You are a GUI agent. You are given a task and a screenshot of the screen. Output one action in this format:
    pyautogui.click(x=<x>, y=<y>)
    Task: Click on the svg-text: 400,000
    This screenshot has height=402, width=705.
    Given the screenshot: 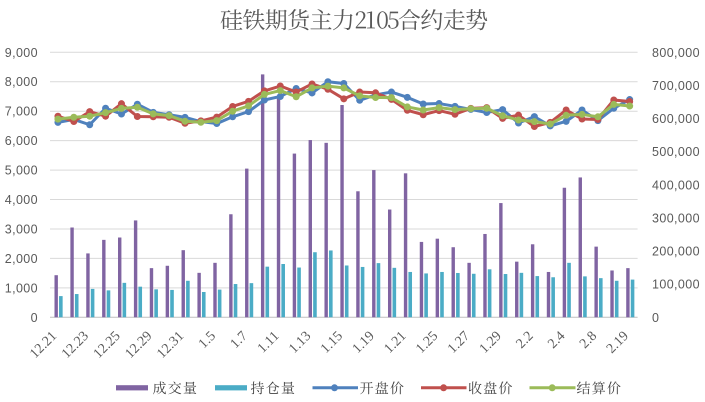 What is the action you would take?
    pyautogui.click(x=676, y=185)
    